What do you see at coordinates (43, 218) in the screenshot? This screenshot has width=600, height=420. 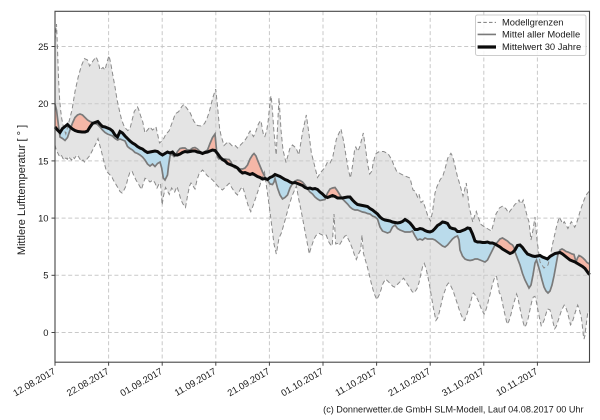 I see `svg-text: 10` at bounding box center [43, 218].